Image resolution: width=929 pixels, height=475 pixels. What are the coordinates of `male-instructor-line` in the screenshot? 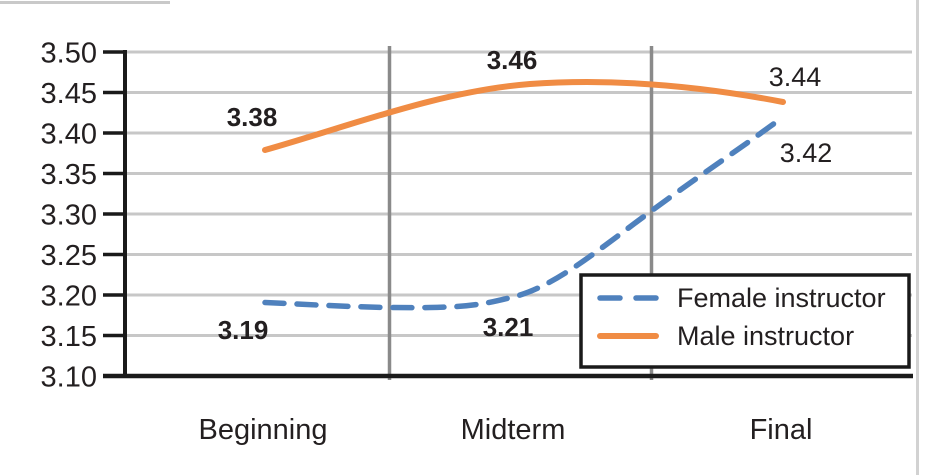 It's located at (524, 116).